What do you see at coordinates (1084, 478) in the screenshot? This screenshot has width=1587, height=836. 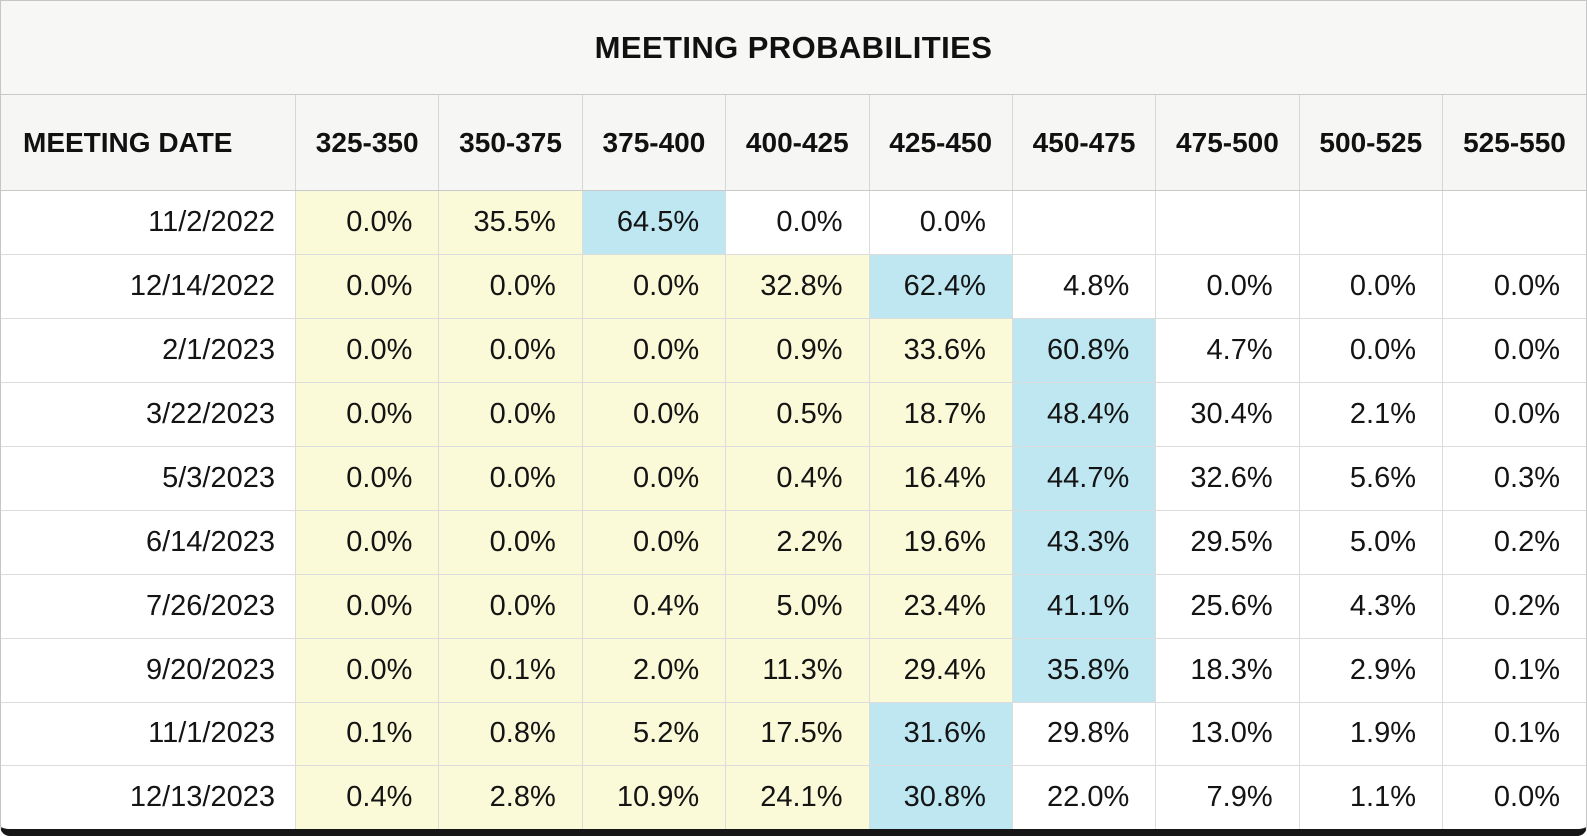 I see `probability-cell: 44.7%` at bounding box center [1084, 478].